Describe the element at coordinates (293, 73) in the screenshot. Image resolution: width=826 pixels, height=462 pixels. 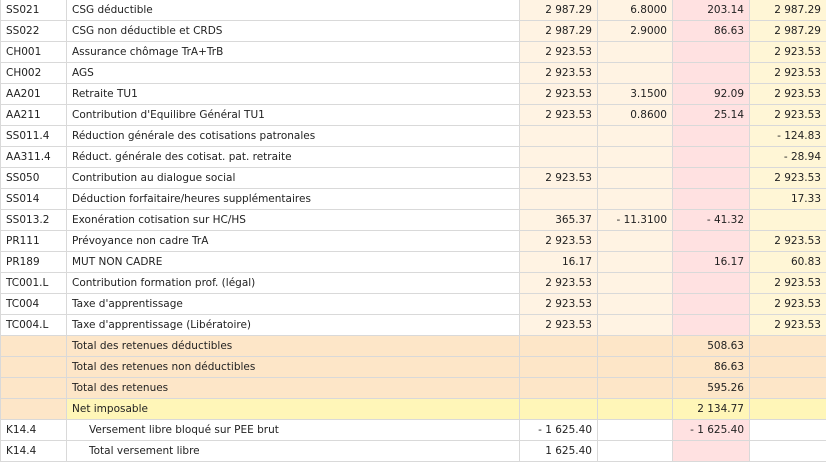
I see `rubric-label: AGS` at that location.